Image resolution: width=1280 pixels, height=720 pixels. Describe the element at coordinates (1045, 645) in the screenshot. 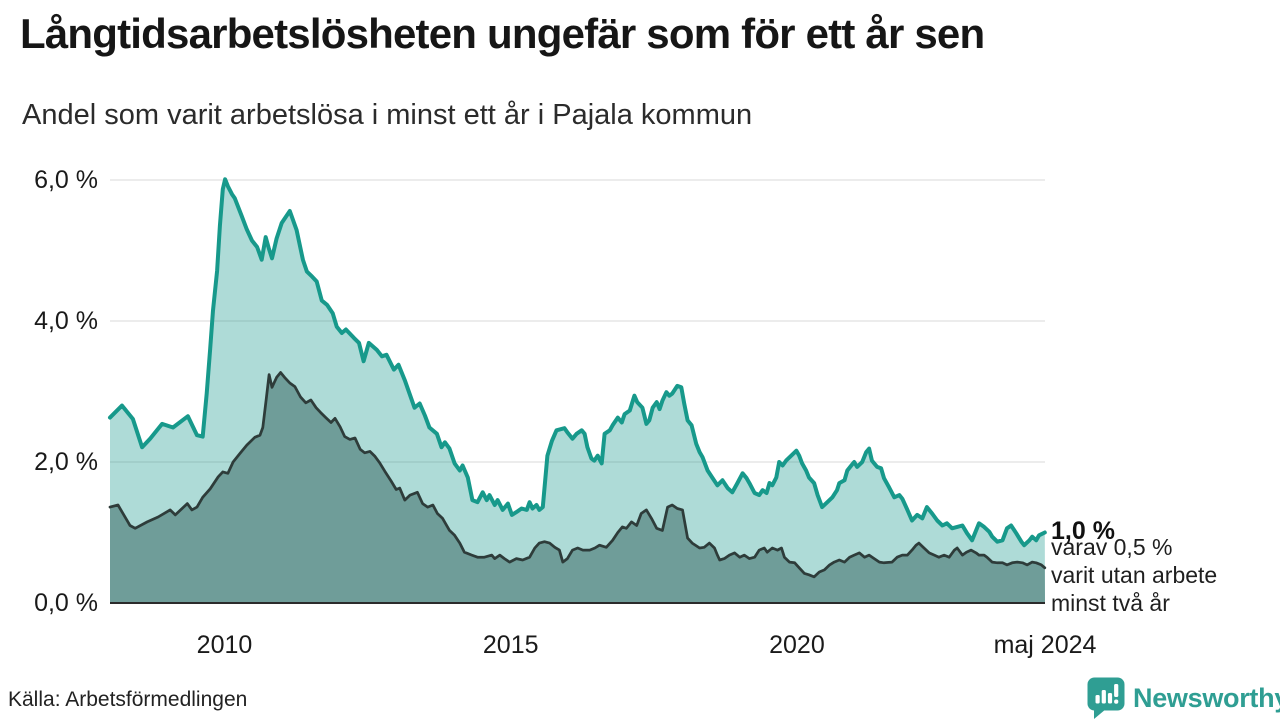

I see `x-axis-tick-label: maj 2024` at that location.